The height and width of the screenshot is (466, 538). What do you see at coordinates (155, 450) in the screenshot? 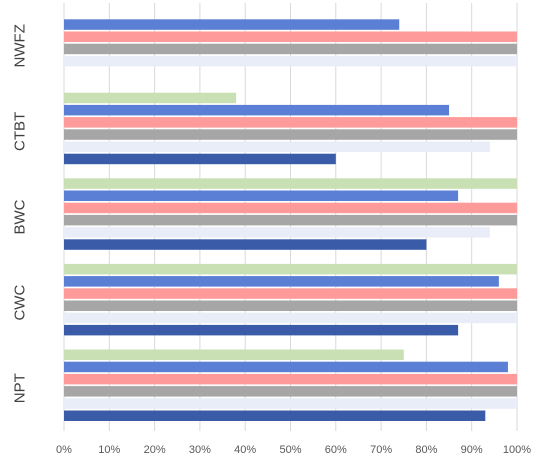
I see `x-tick-label: 20%` at bounding box center [155, 450].